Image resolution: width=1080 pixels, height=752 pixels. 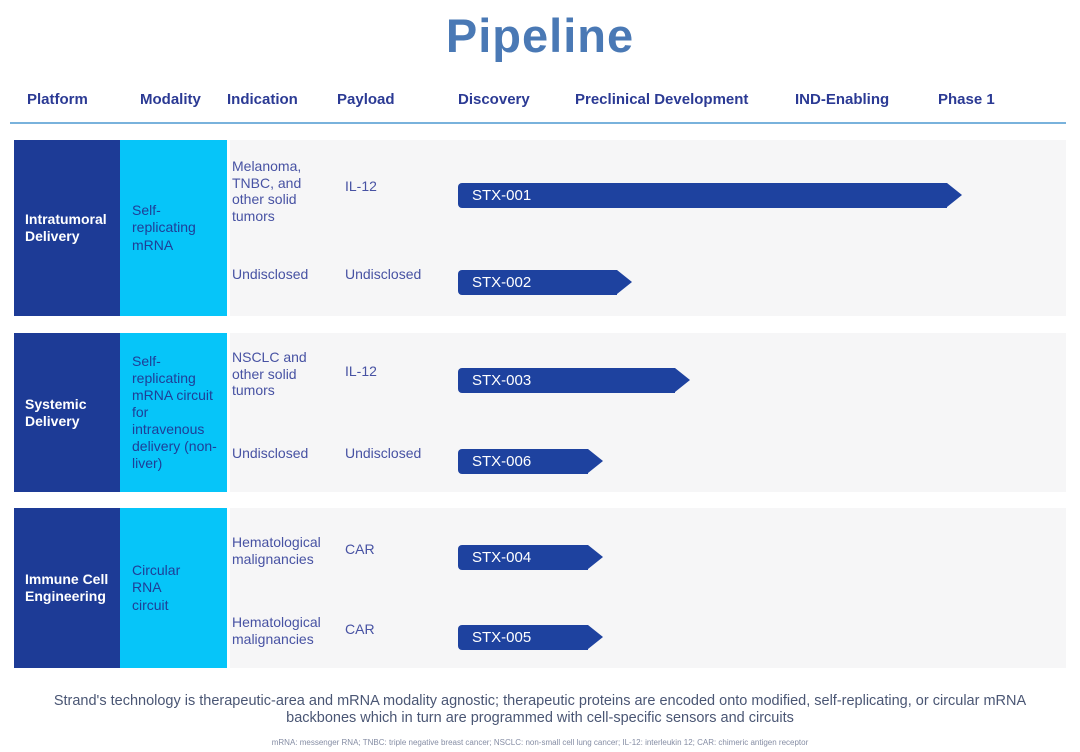 What do you see at coordinates (56, 412) in the screenshot?
I see `platform-label: Systemic Delivery` at bounding box center [56, 412].